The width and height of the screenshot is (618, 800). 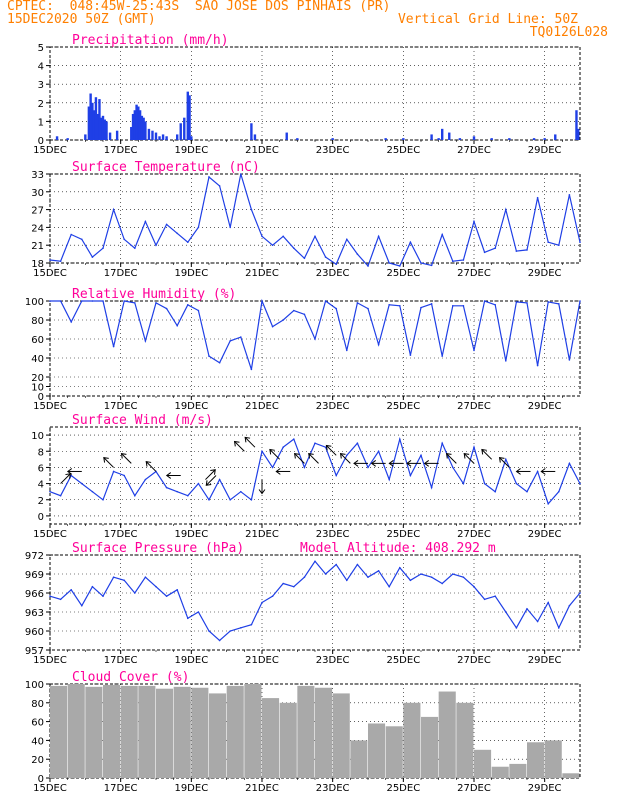 I want to click on panel-title: Cloud Cover (%), so click(x=130, y=677).